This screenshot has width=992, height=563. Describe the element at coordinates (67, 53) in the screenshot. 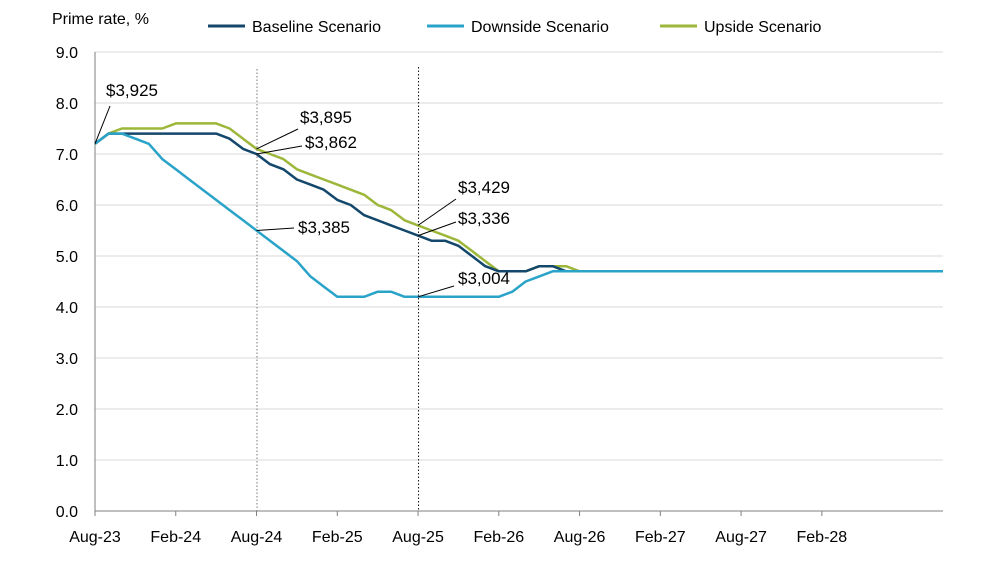

I see `y-tick-label: 9.0` at that location.